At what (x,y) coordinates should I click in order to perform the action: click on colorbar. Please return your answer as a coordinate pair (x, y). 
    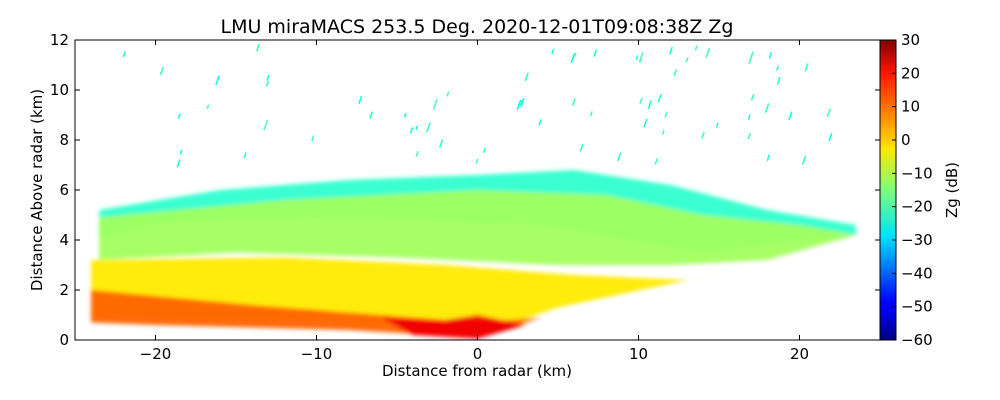
    Looking at the image, I should click on (888, 190).